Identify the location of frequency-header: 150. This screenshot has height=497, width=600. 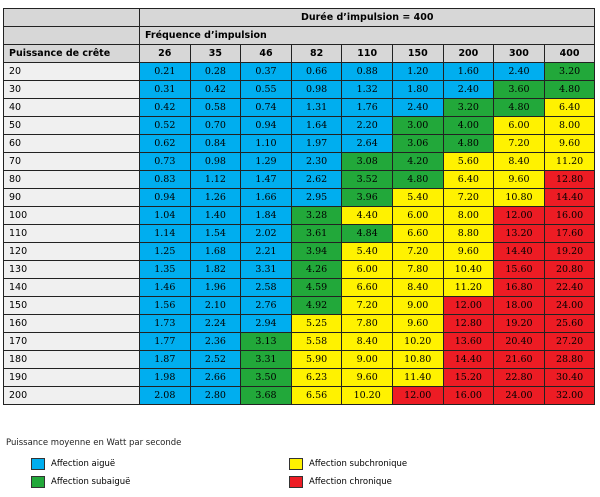
(417, 53).